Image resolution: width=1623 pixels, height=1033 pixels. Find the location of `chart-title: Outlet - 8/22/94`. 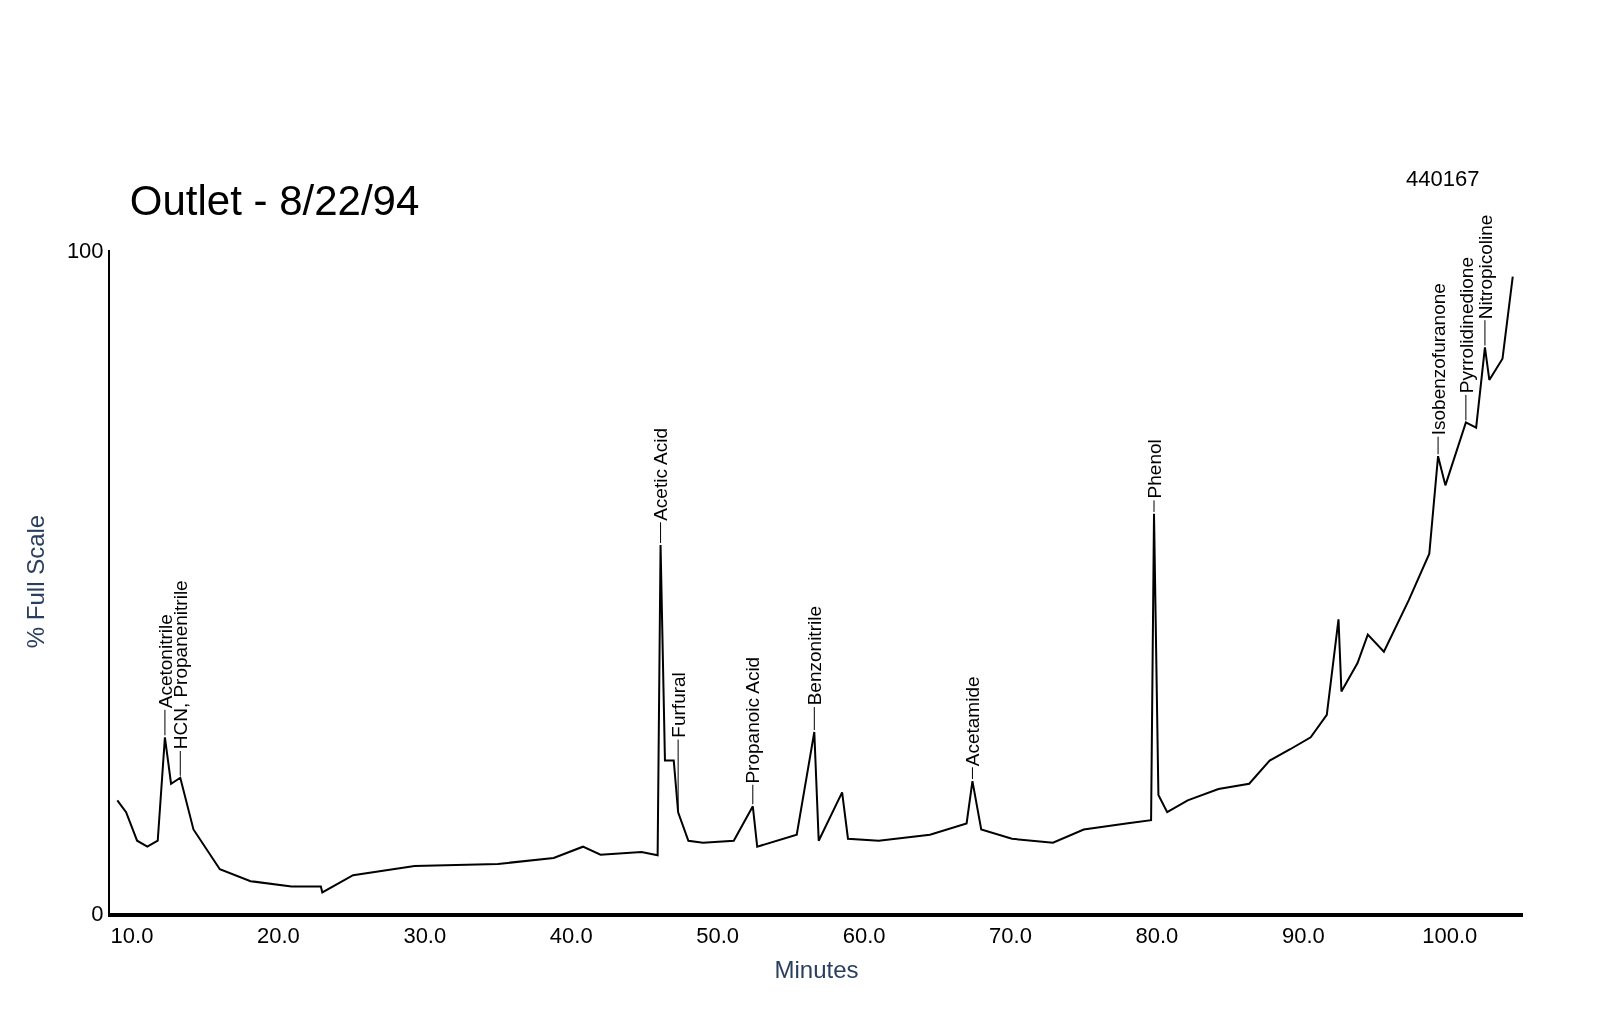

chart-title: Outlet - 8/22/94 is located at coordinates (274, 201).